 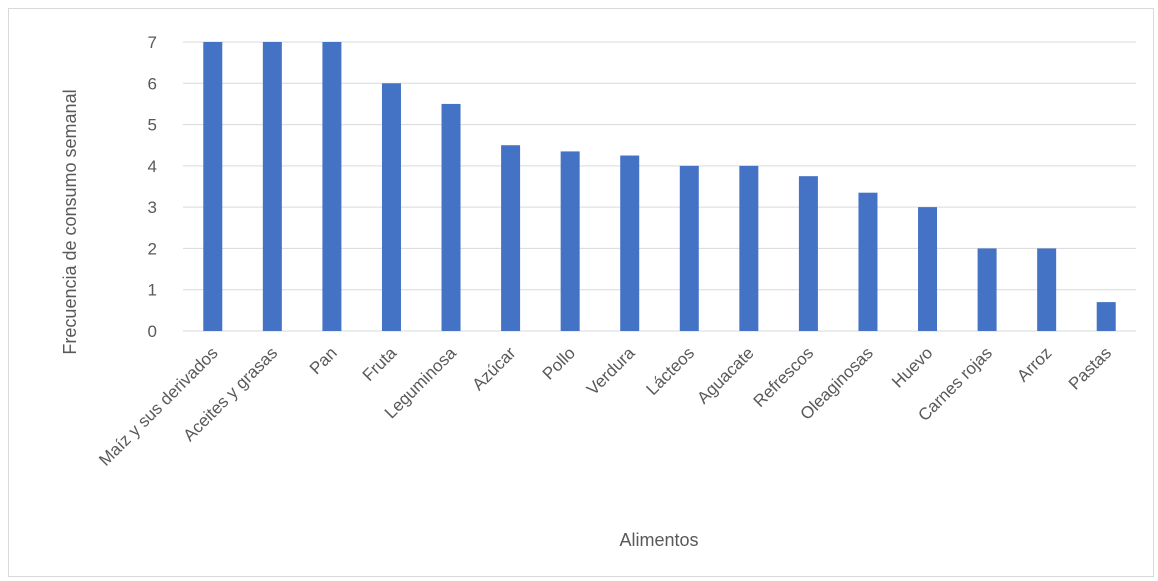 What do you see at coordinates (912, 367) in the screenshot?
I see `x-tick-label: Huevo` at bounding box center [912, 367].